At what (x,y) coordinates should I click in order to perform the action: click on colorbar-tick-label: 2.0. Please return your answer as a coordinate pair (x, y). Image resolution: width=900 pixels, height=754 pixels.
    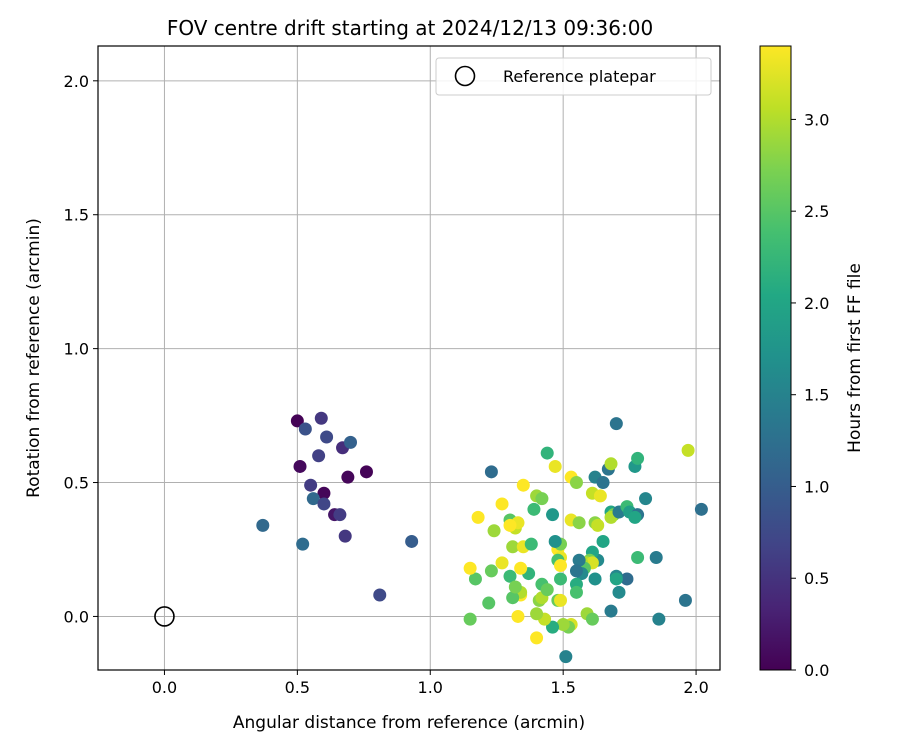
    Looking at the image, I should click on (816, 303).